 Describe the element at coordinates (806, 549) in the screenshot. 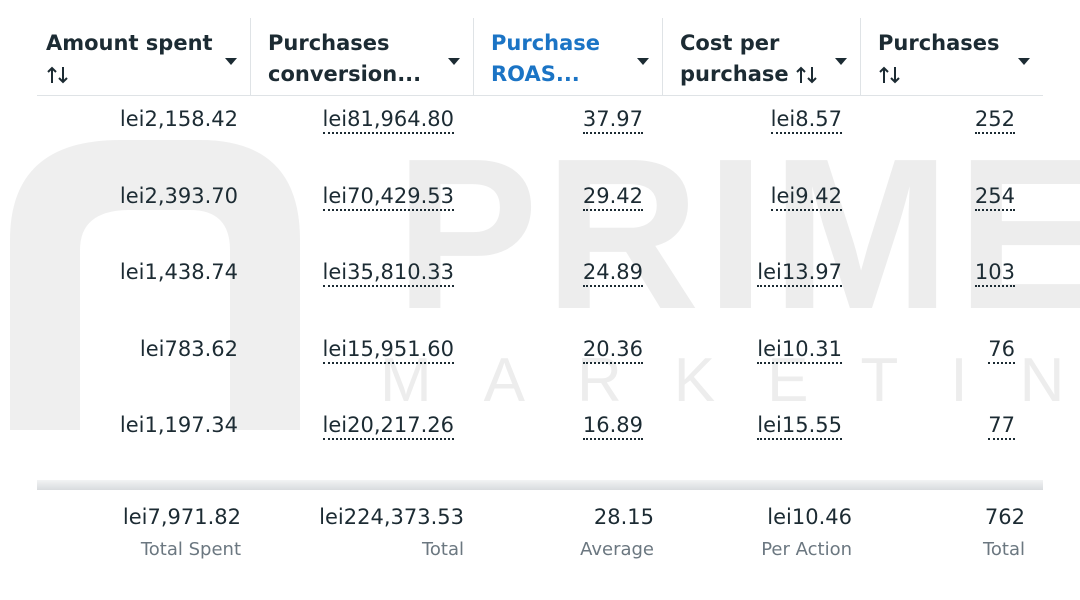

I see `total-label: Per Action` at that location.